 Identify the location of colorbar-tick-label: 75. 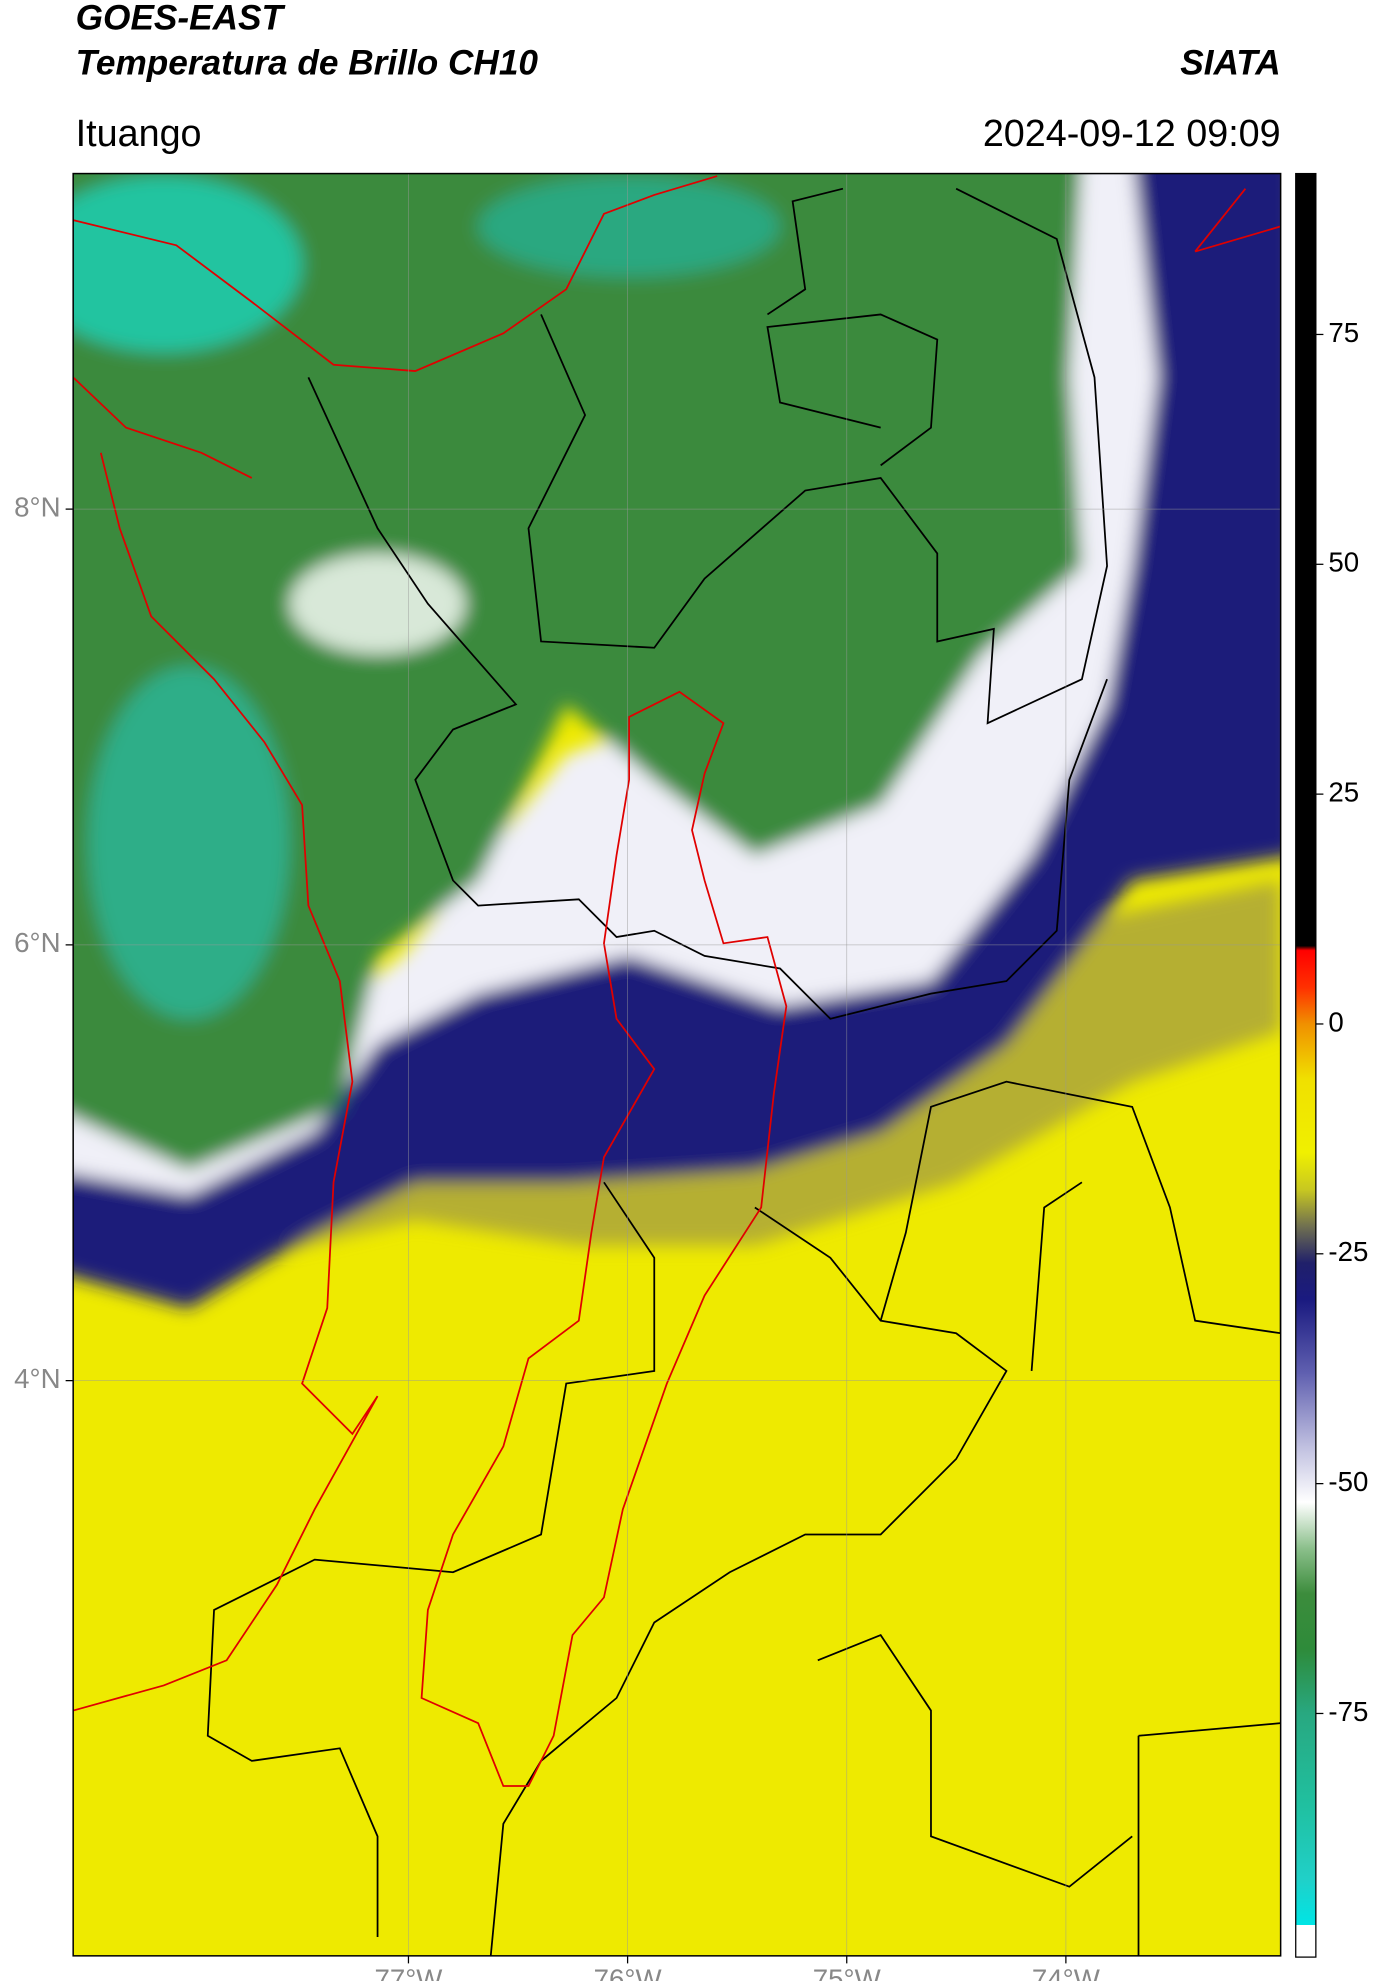
(1343, 332).